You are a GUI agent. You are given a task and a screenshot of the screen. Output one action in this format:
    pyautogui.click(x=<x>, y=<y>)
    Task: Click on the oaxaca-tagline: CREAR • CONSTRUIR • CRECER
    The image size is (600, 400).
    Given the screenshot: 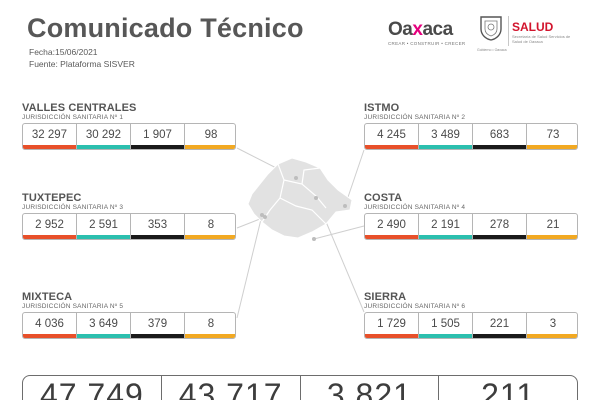 What is the action you would take?
    pyautogui.click(x=427, y=43)
    